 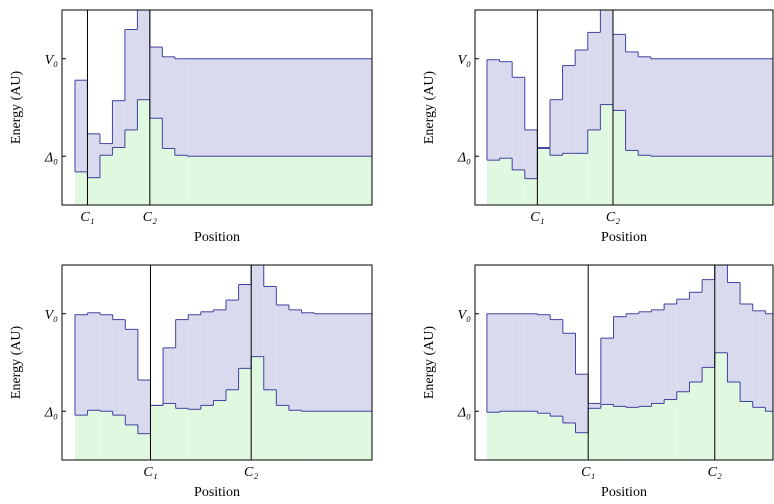 What do you see at coordinates (16, 108) in the screenshot?
I see `y-axis-label: Energy (AU)` at bounding box center [16, 108].